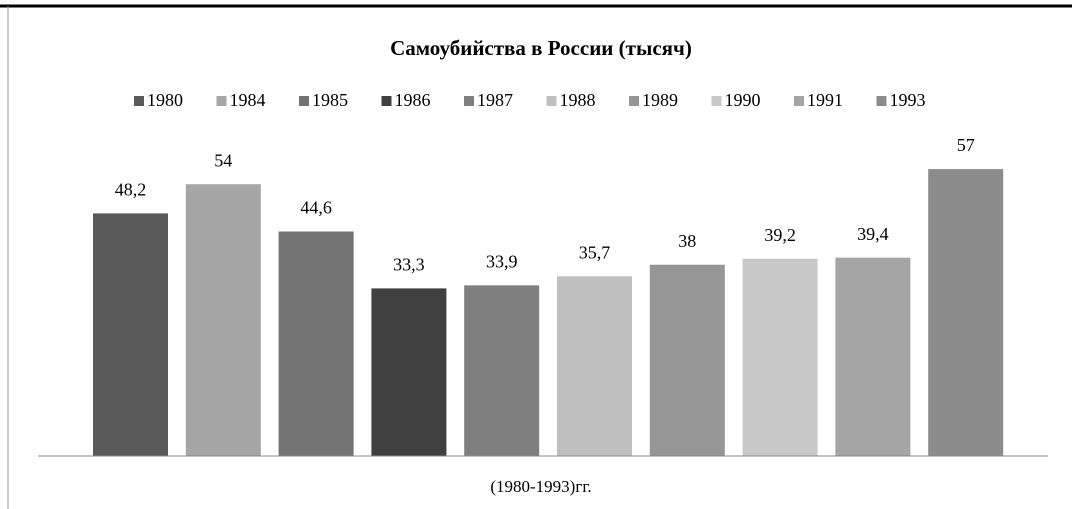 The width and height of the screenshot is (1072, 509). Describe the element at coordinates (540, 486) in the screenshot. I see `x-axis-label: (1980-1993)гг.` at that location.